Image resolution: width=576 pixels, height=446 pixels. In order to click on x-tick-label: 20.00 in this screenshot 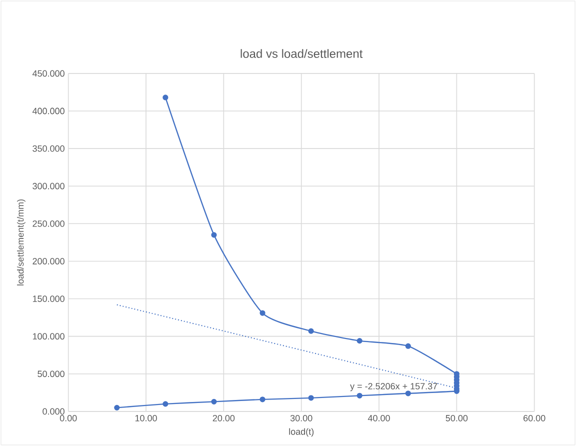, I will do `click(223, 418)`.